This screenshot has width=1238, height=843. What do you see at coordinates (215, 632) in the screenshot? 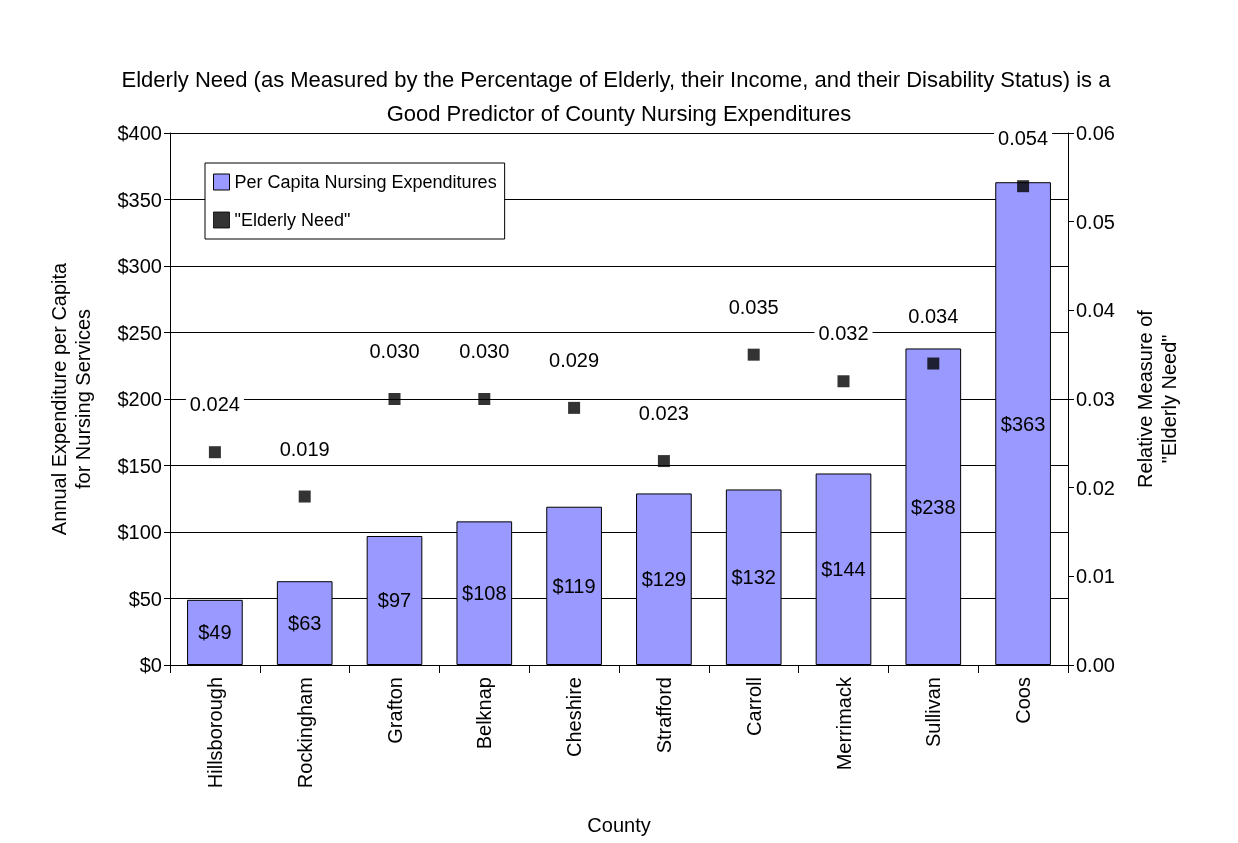
I see `data-label: $49` at bounding box center [215, 632].